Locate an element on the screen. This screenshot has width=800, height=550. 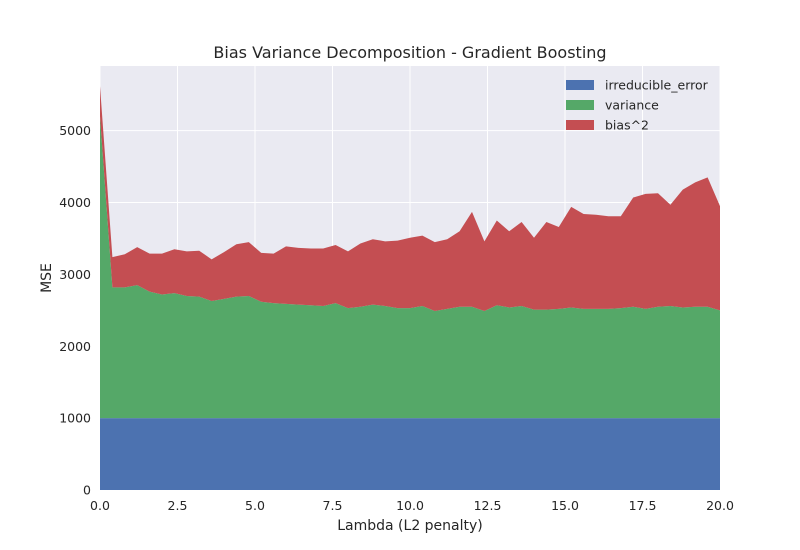
x-axis-label: Lambda (L2 penalty) is located at coordinates (410, 526).